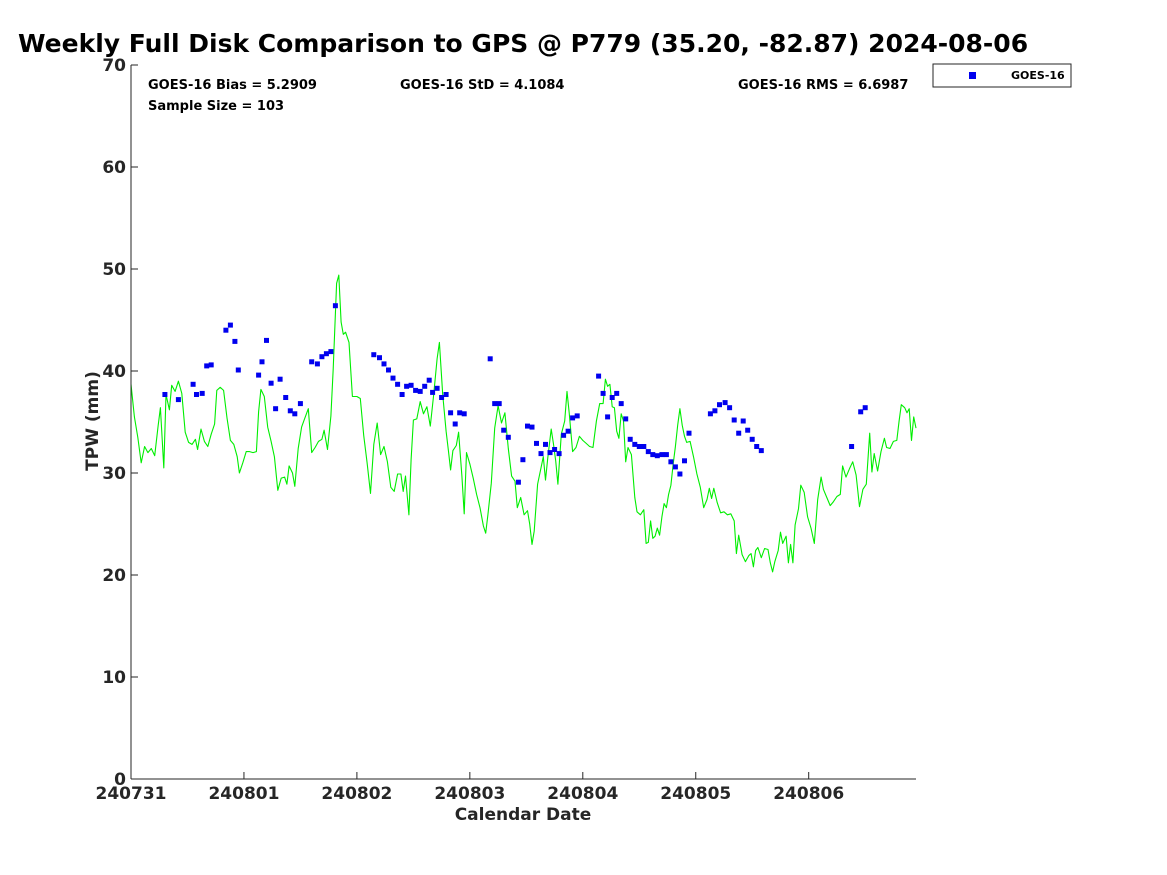 Image resolution: width=1167 pixels, height=875 pixels. Describe the element at coordinates (114, 474) in the screenshot. I see `y-tick-label: 30` at that location.